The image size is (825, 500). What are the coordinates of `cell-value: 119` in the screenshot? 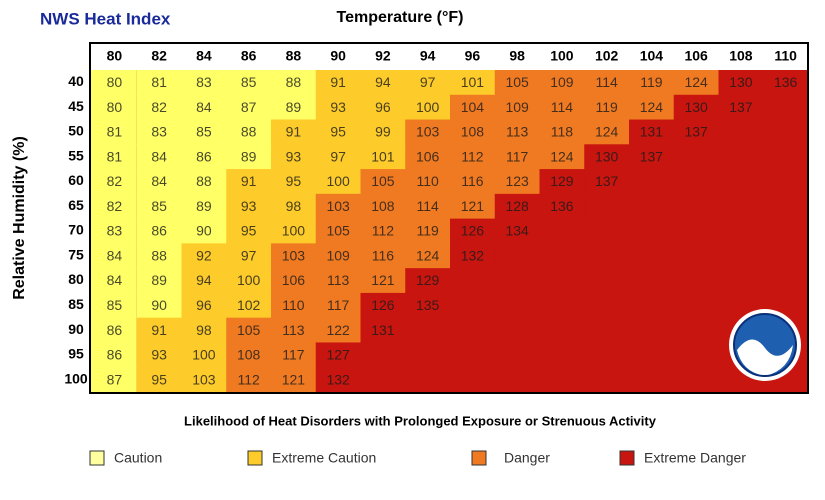 It's located at (427, 231).